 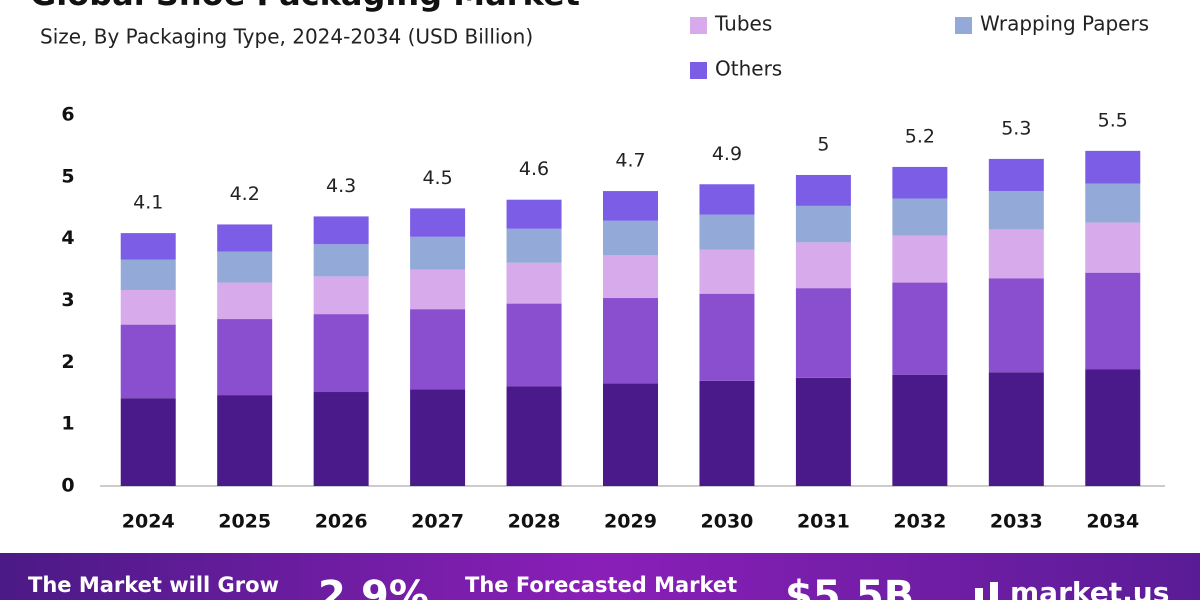 I want to click on x-tick-label: 2034, so click(x=1112, y=522).